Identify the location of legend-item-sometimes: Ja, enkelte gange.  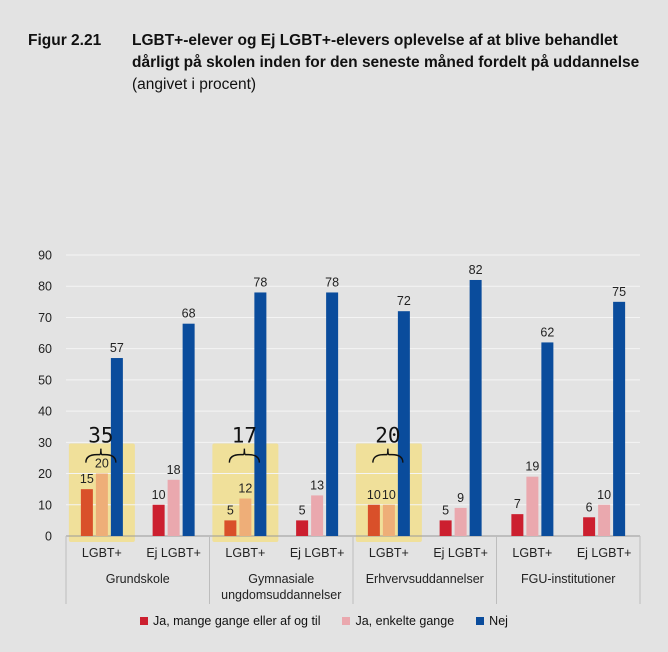
(398, 621).